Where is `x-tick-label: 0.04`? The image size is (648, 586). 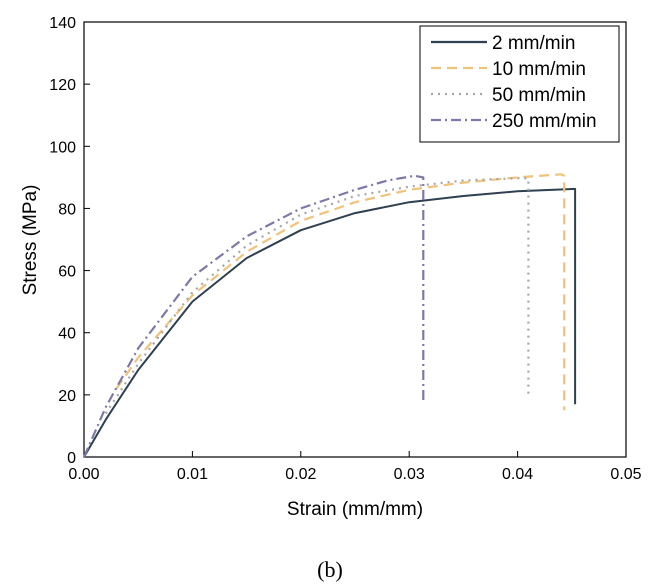 x-tick-label: 0.04 is located at coordinates (517, 474).